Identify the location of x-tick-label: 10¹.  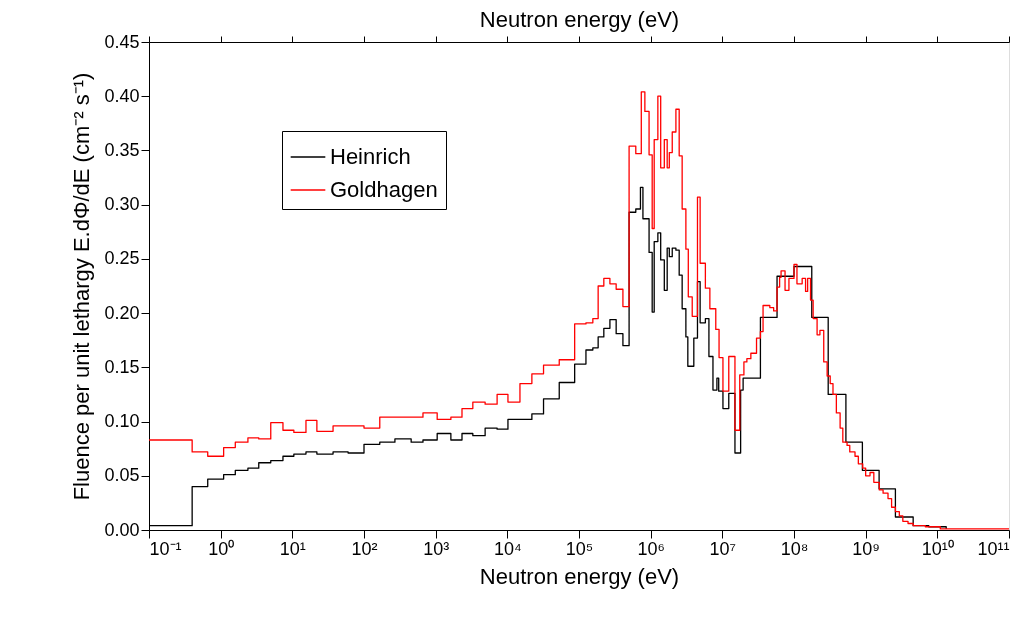
(292, 548).